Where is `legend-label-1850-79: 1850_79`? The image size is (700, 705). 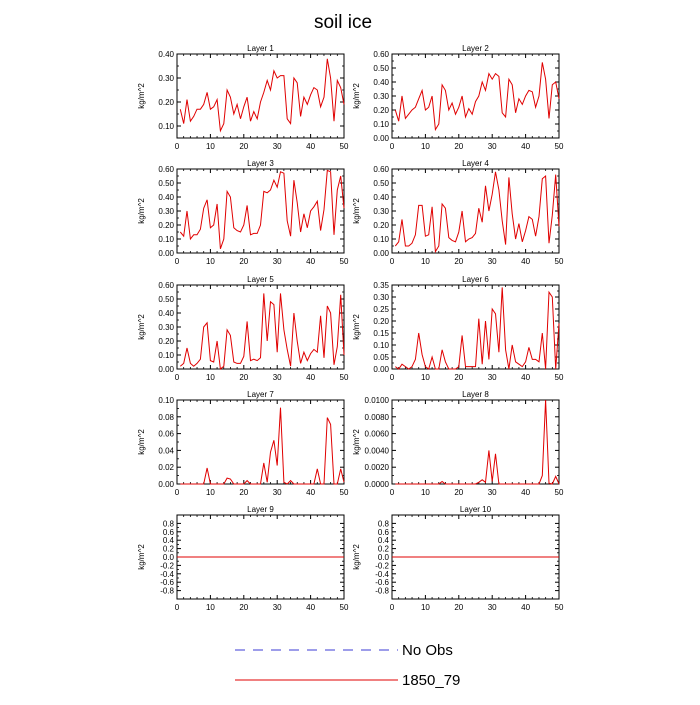
legend-label-1850-79: 1850_79 is located at coordinates (431, 680).